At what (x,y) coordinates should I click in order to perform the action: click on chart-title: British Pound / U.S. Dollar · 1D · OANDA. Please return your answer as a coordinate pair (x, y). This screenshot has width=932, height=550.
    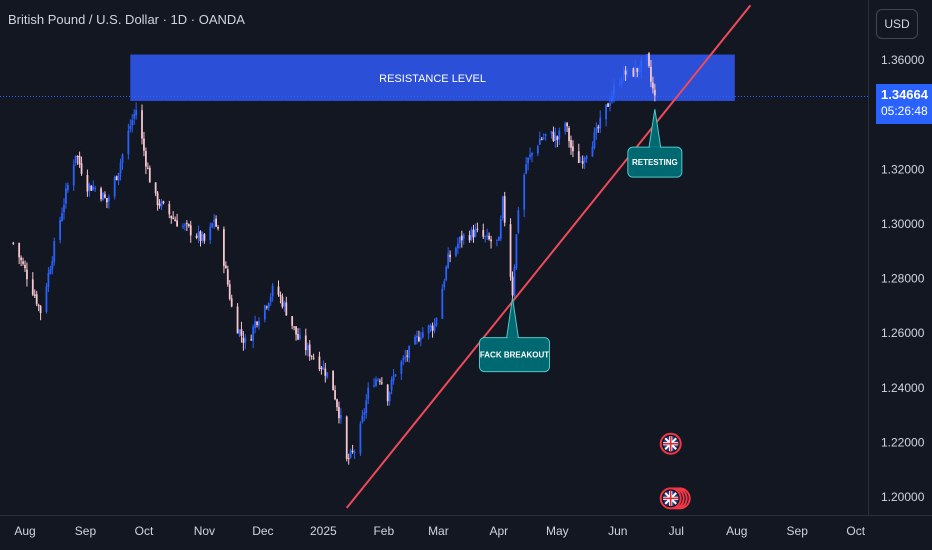
    Looking at the image, I should click on (126, 19).